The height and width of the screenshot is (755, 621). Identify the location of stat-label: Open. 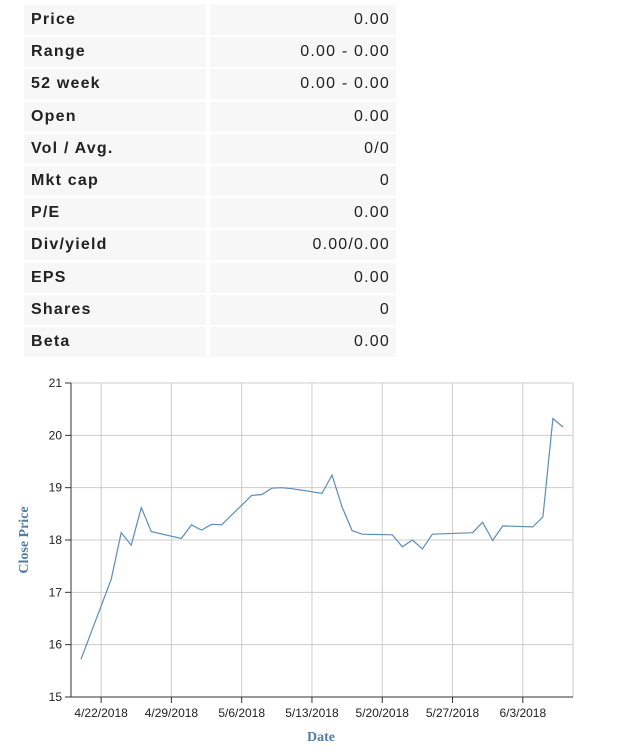
(115, 116).